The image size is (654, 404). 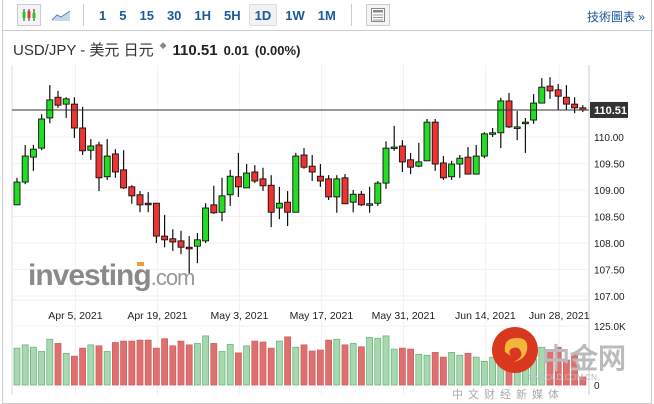 What do you see at coordinates (103, 15) in the screenshot?
I see `interval-1: 1` at bounding box center [103, 15].